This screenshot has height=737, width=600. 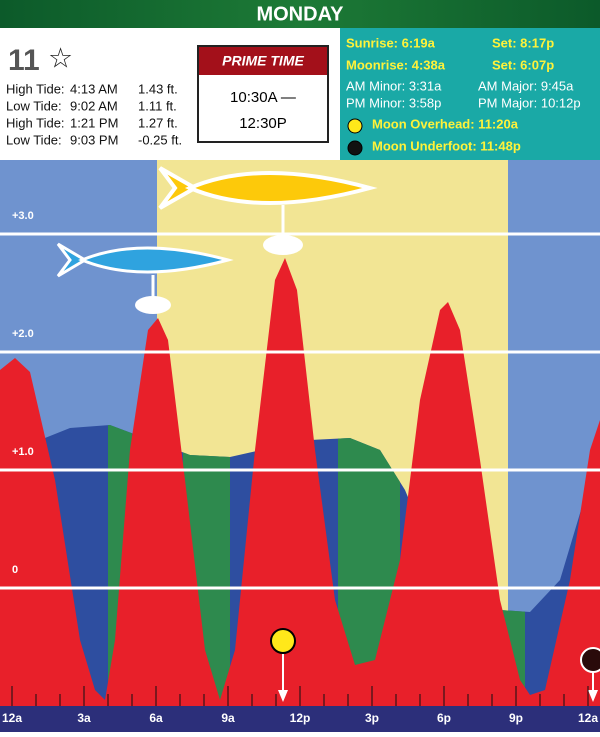 I want to click on sunrise: Sunrise: 6:19a, so click(x=391, y=42).